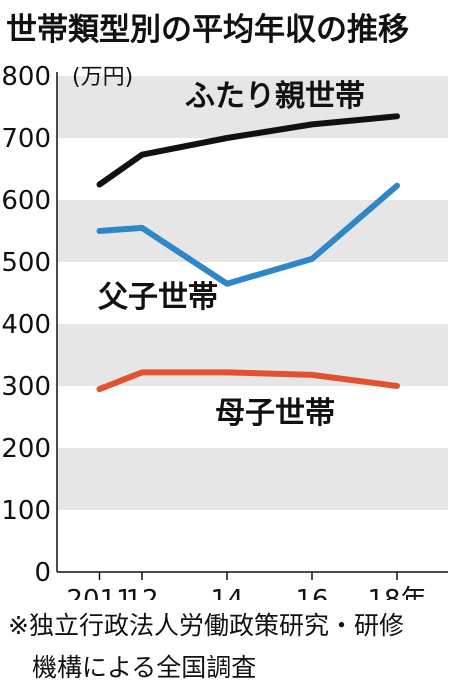  Describe the element at coordinates (26, 263) in the screenshot. I see `y-tick-label: 500` at that location.